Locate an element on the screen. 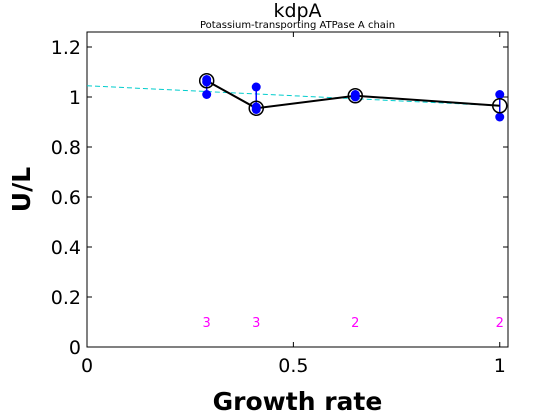 The height and width of the screenshot is (420, 560). y-tick-label: 1 is located at coordinates (75, 98).